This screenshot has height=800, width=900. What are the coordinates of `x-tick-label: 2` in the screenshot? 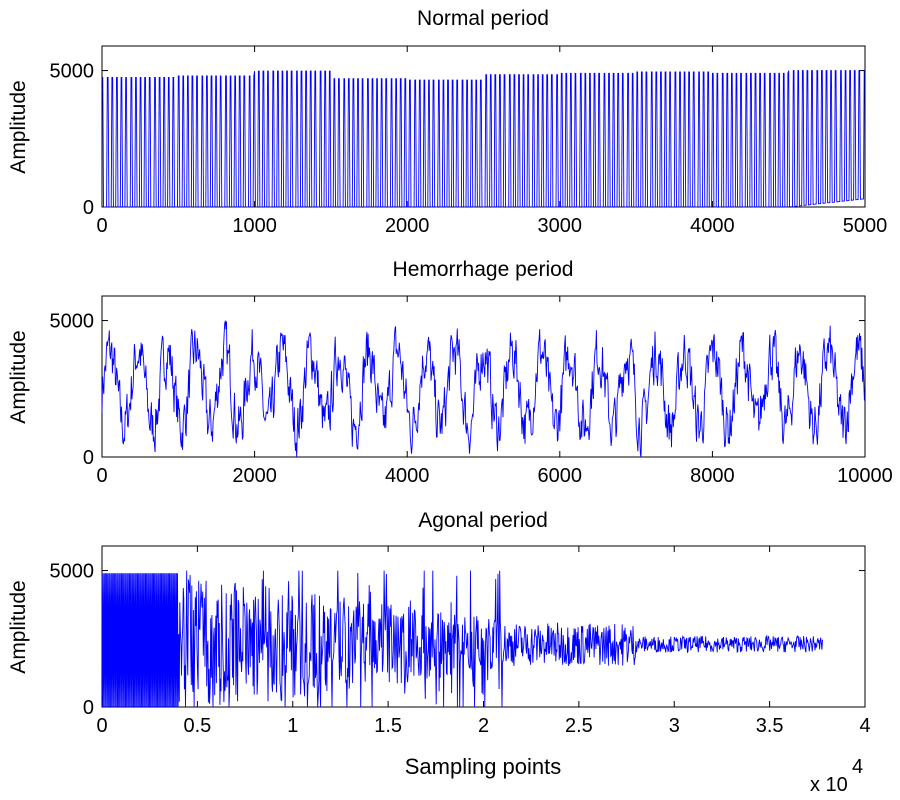 It's located at (483, 726).